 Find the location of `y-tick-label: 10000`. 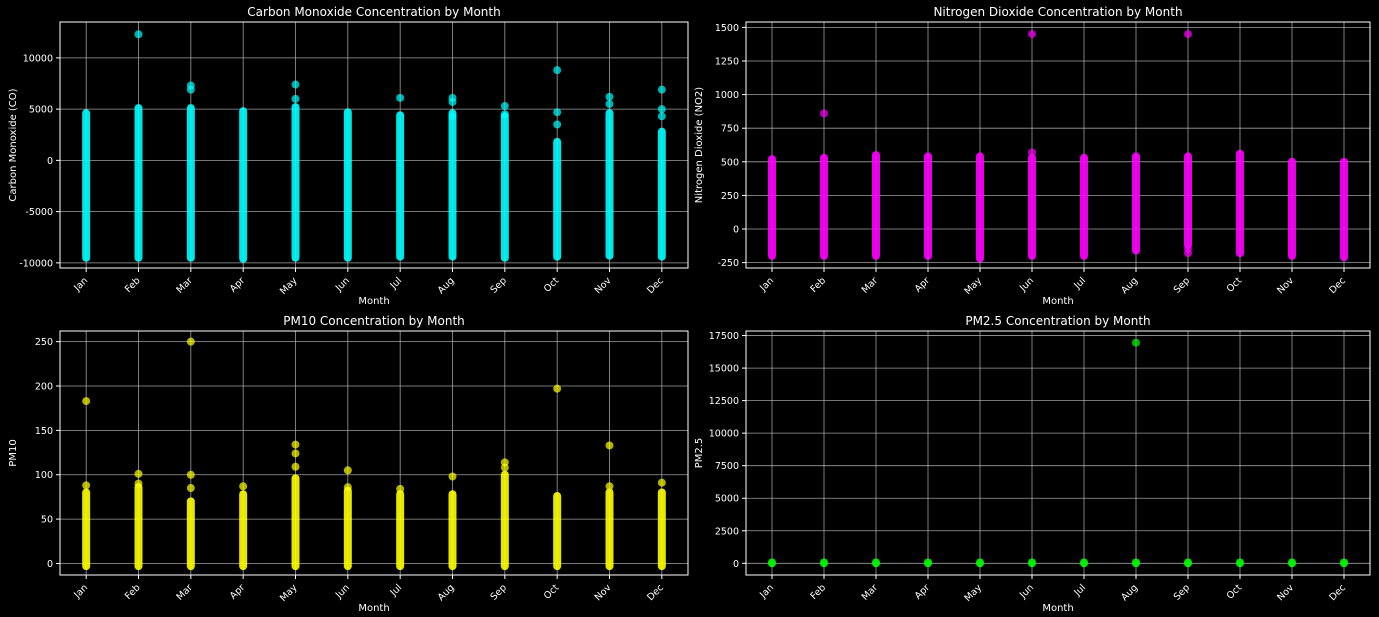

y-tick-label: 10000 is located at coordinates (724, 434).